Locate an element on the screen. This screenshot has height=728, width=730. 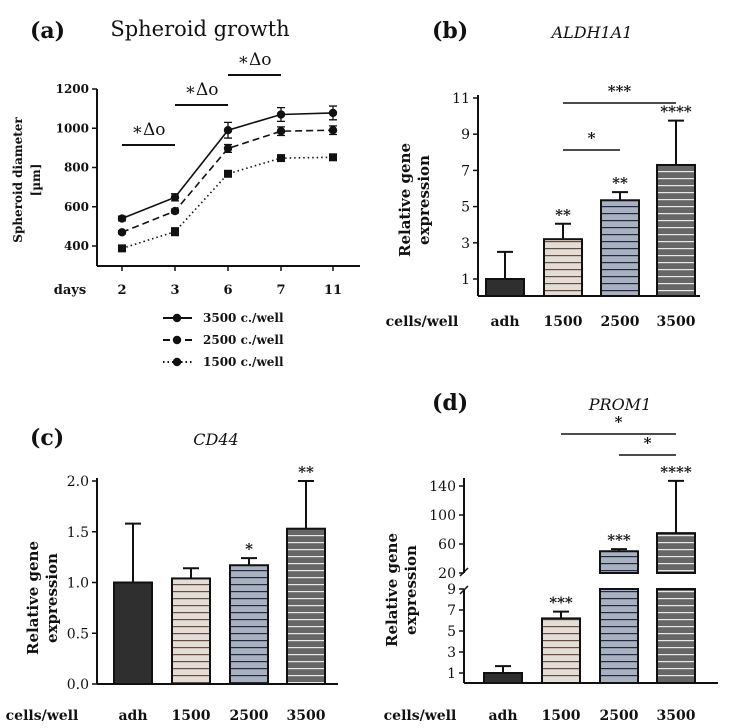
x-tick-label: 2 is located at coordinates (121, 290).